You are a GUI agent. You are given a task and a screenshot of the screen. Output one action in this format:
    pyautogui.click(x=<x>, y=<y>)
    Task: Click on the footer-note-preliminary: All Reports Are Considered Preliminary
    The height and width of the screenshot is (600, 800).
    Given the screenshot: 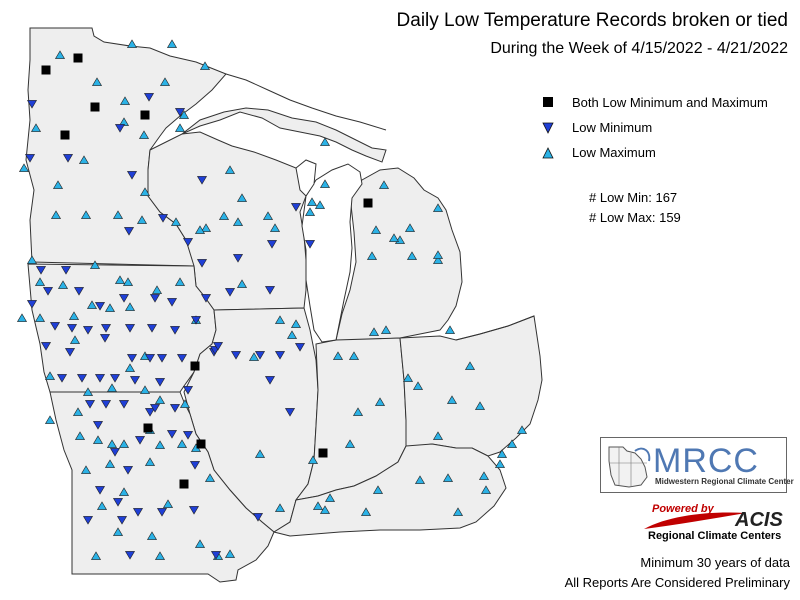 What is the action you would take?
    pyautogui.click(x=677, y=582)
    